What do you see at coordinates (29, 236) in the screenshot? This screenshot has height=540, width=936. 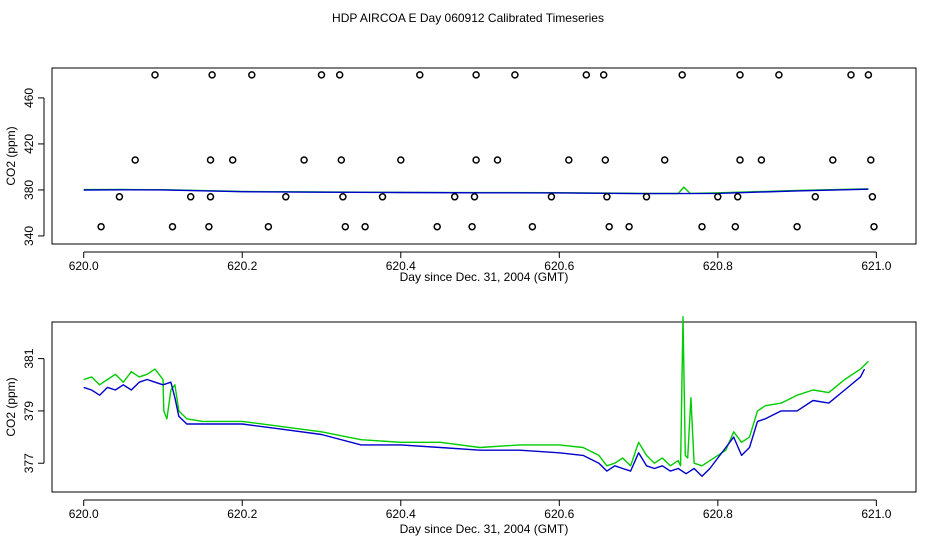 I see `y-tick-label: 340` at bounding box center [29, 236].